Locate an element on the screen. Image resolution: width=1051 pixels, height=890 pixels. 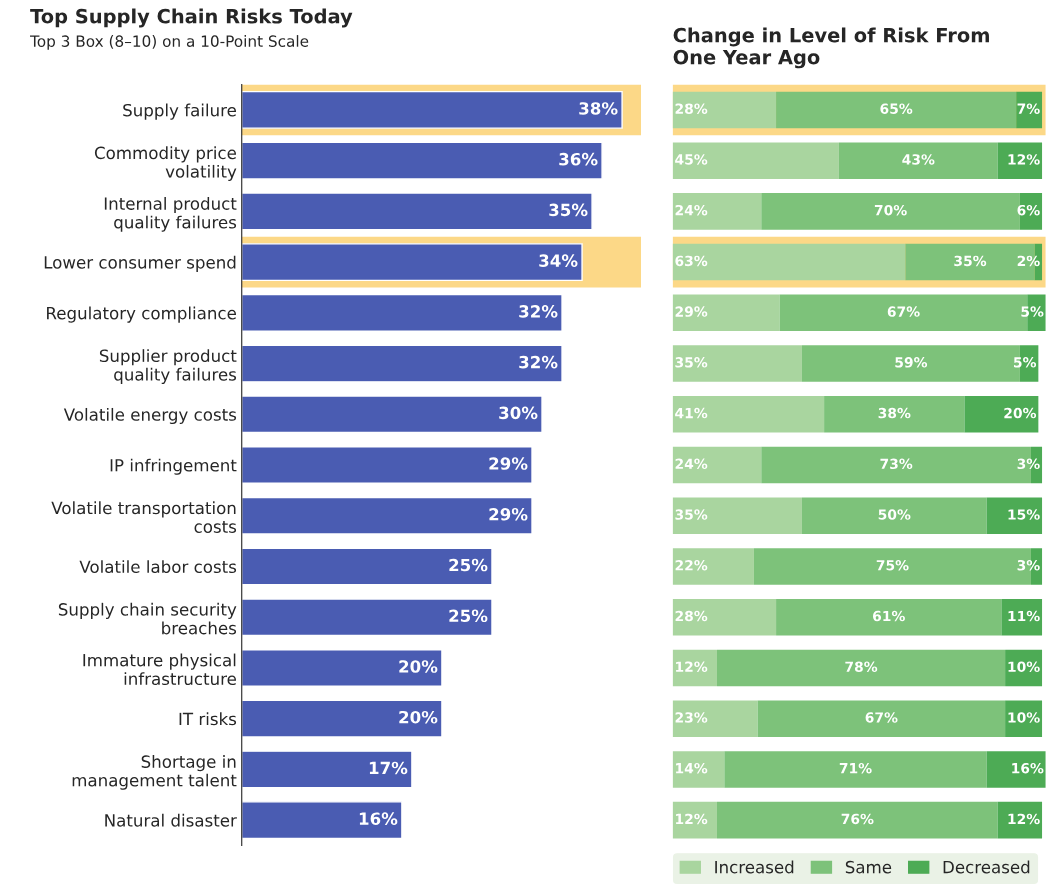
chart-title: Top Supply Chain Risks Today is located at coordinates (191, 18).